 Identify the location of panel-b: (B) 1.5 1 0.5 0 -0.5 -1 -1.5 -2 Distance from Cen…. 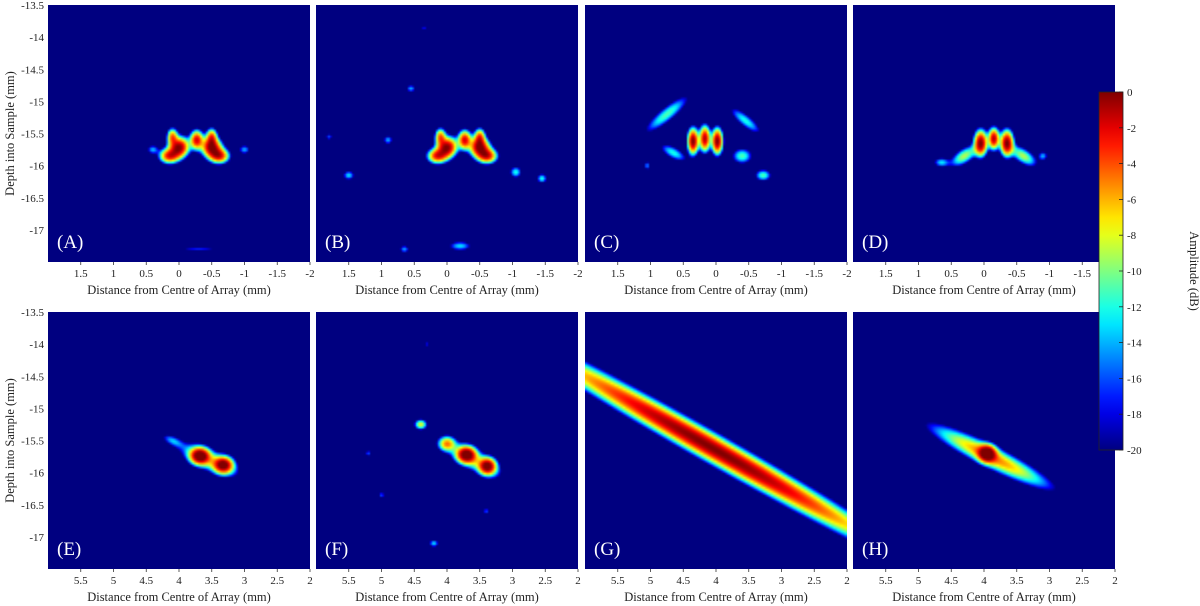
(449, 151).